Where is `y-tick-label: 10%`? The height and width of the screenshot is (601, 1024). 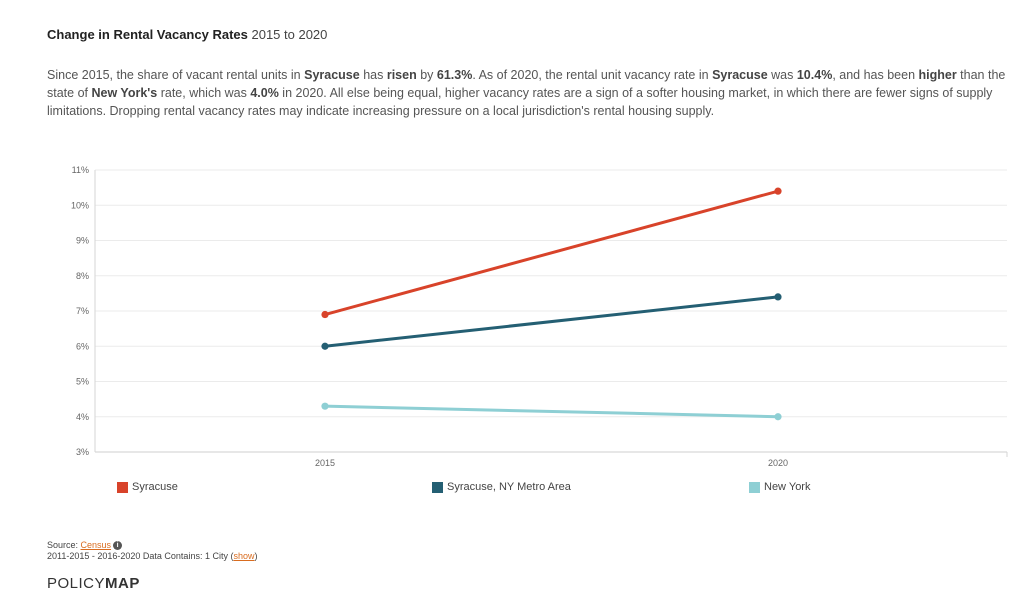 y-tick-label: 10% is located at coordinates (80, 205).